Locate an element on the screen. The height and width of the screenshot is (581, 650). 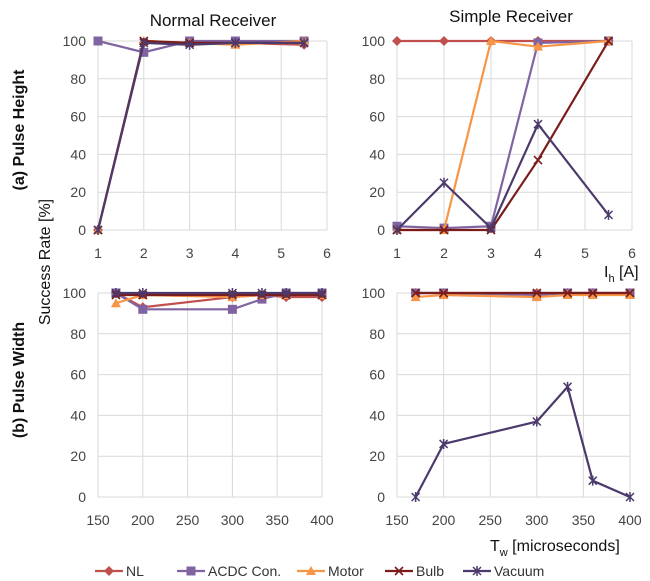
legend-marker-acdc-con is located at coordinates (191, 571).